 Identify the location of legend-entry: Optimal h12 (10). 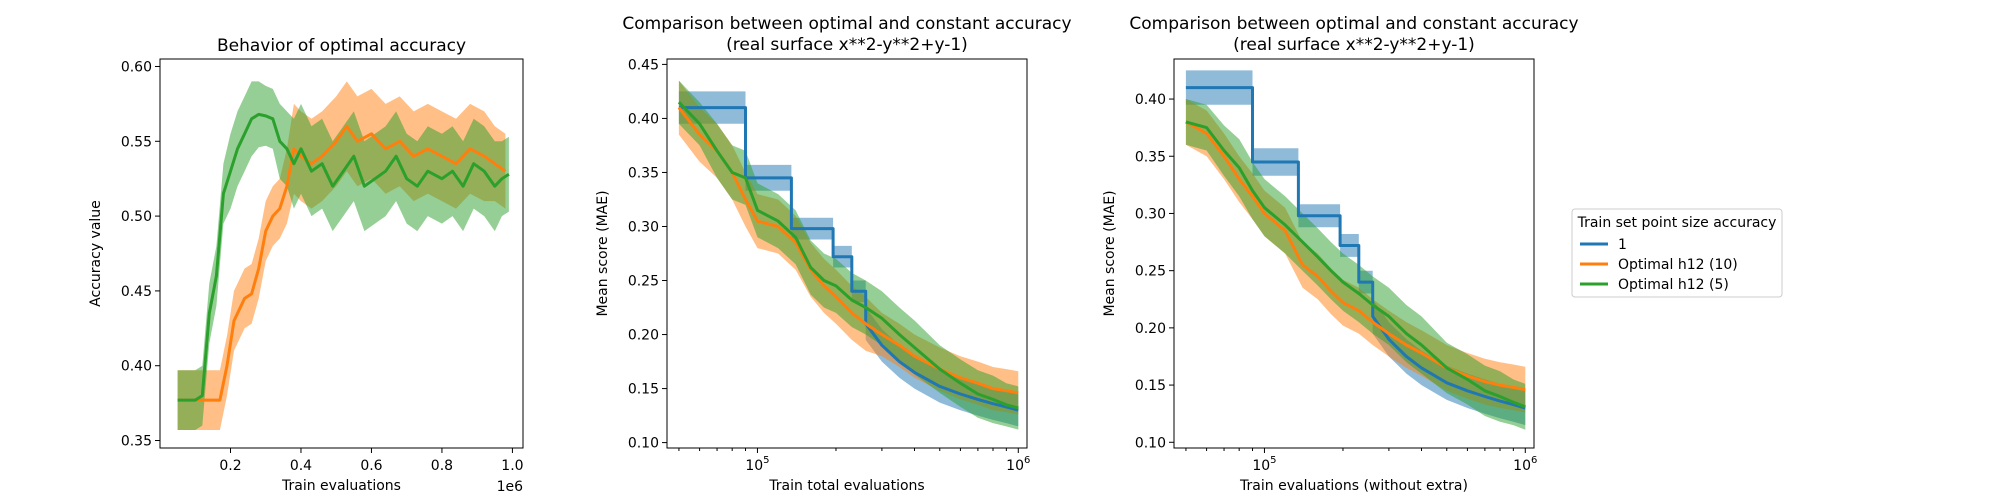
(1659, 265).